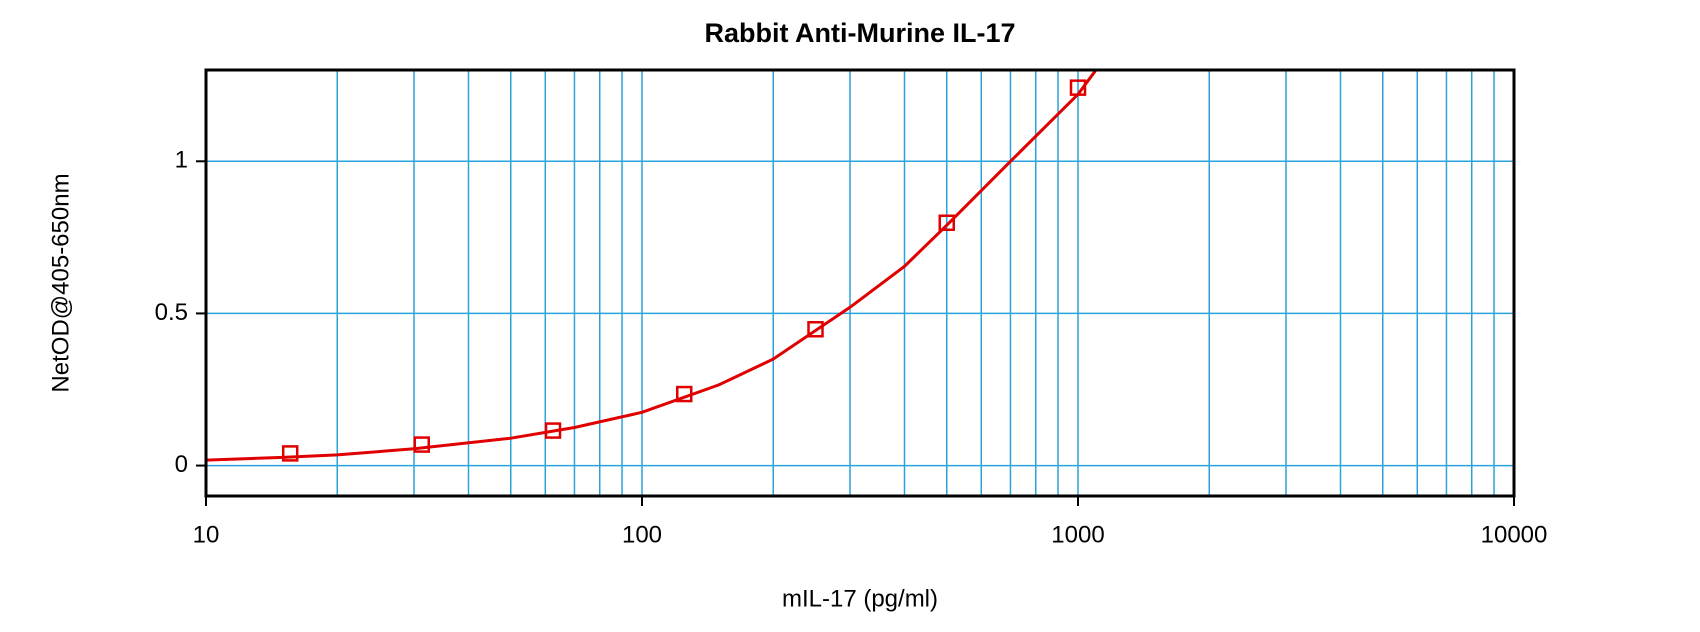  What do you see at coordinates (181, 464) in the screenshot?
I see `y-tick-label: 0` at bounding box center [181, 464].